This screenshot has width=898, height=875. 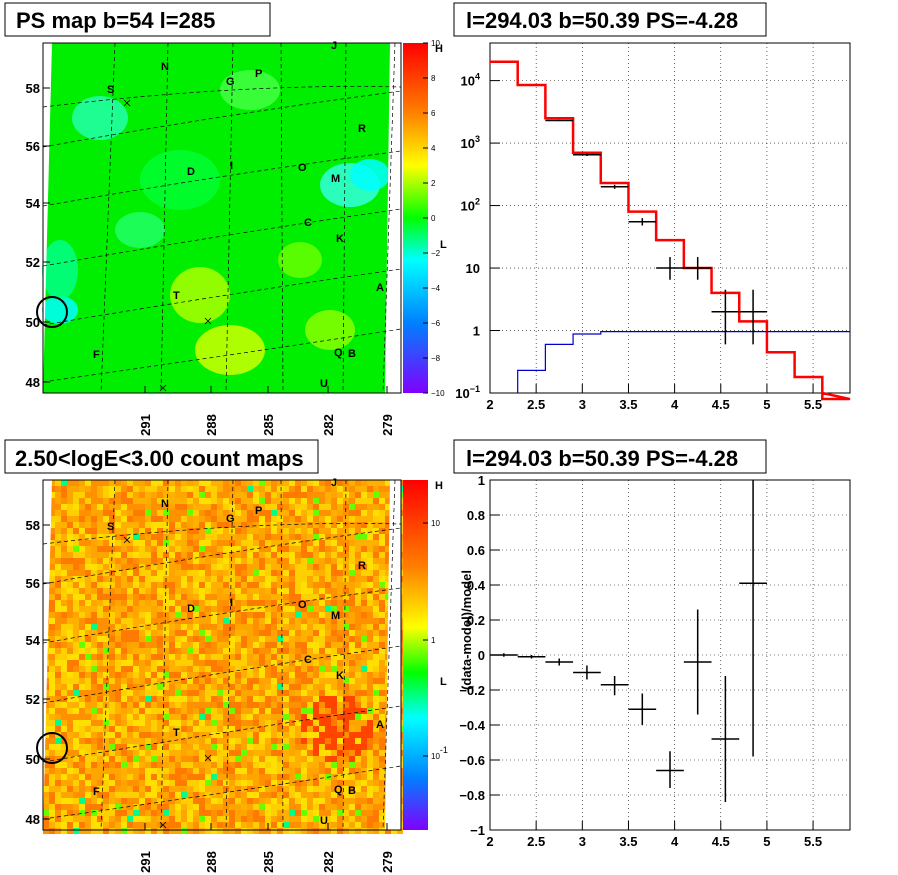 What do you see at coordinates (33, 322) in the screenshot?
I see `y-tick-label: 50` at bounding box center [33, 322].